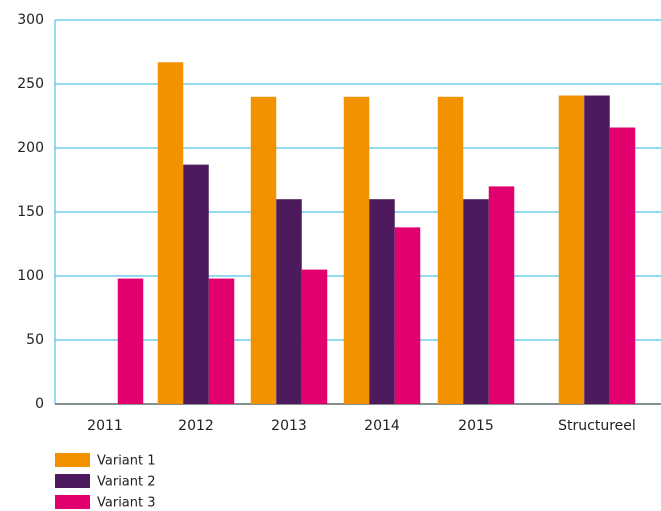 Image resolution: width=661 pixels, height=511 pixels. I want to click on x-tick-label: 2012, so click(196, 426).